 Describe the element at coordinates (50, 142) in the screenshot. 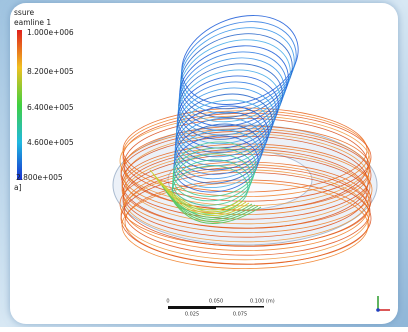

I see `legend-label: 4.600e+005` at that location.